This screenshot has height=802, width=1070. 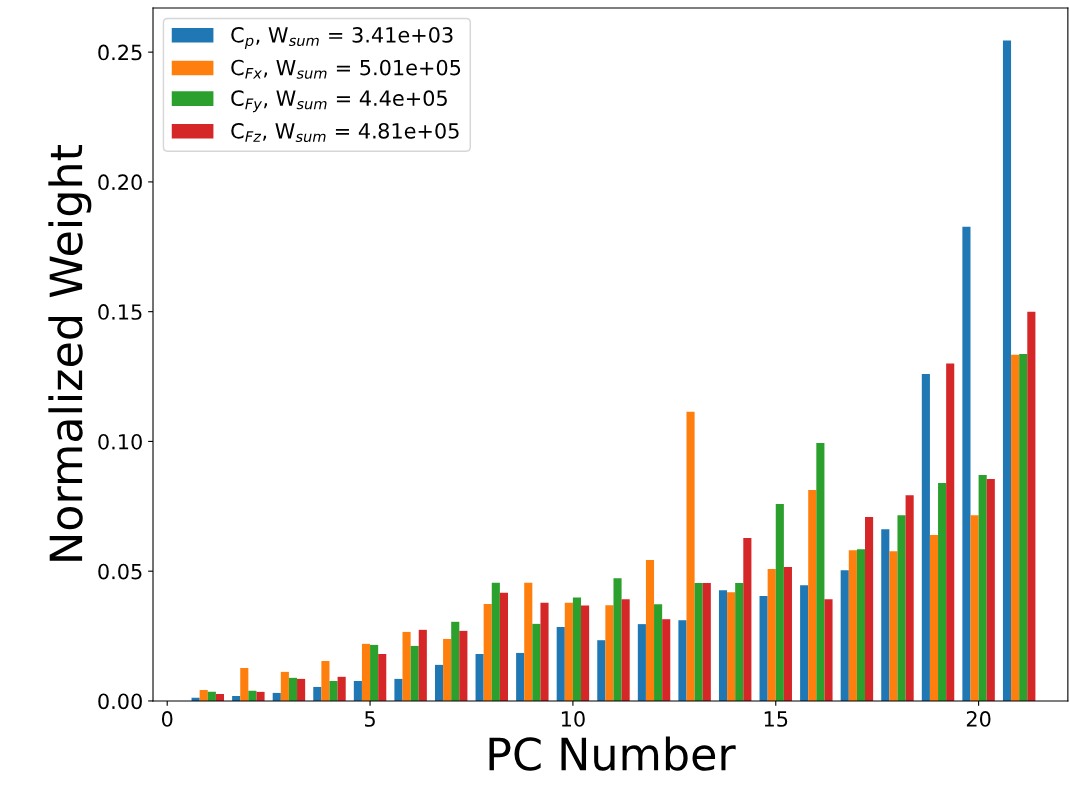 I want to click on y-tick-label: 0.00, so click(x=120, y=701).